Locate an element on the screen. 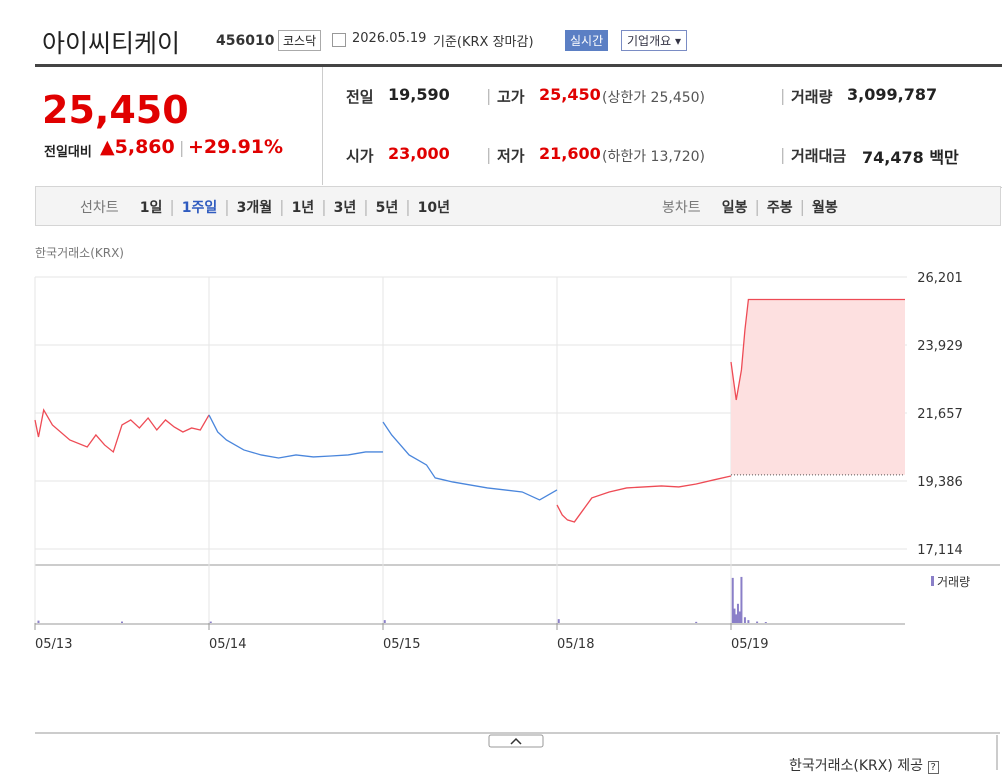 The image size is (1002, 780). collapse-icon is located at coordinates (516, 741).